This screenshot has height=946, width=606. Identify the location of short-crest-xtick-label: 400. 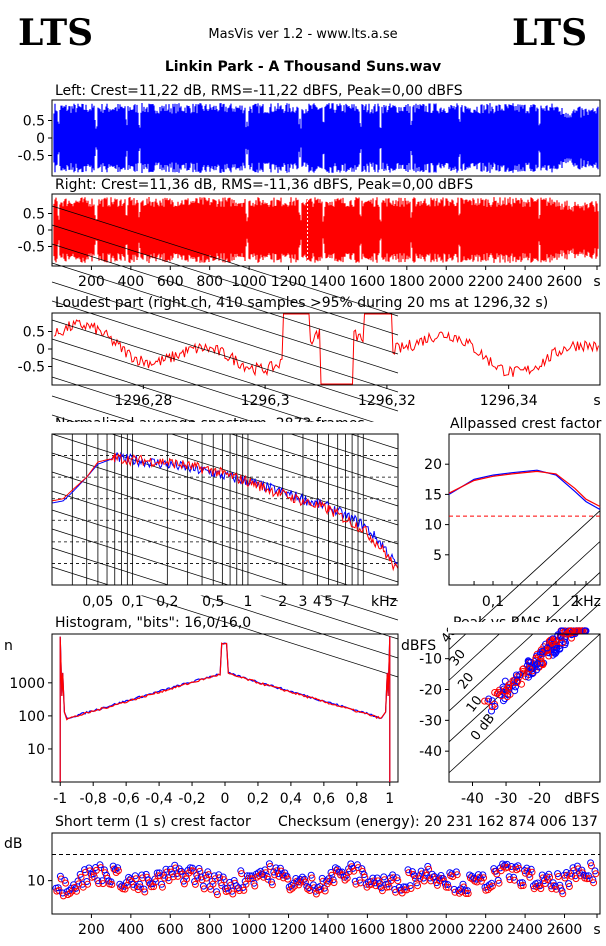
(130, 930).